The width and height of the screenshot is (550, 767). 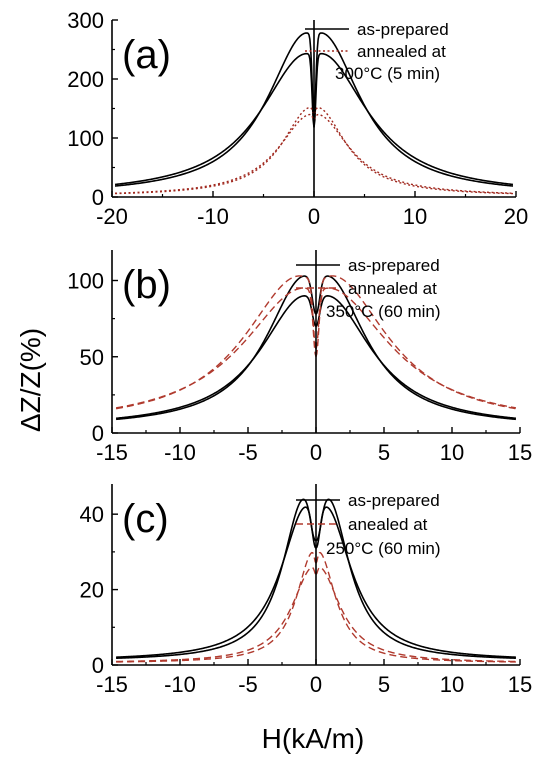 I want to click on legend-label: anealed at, so click(x=388, y=524).